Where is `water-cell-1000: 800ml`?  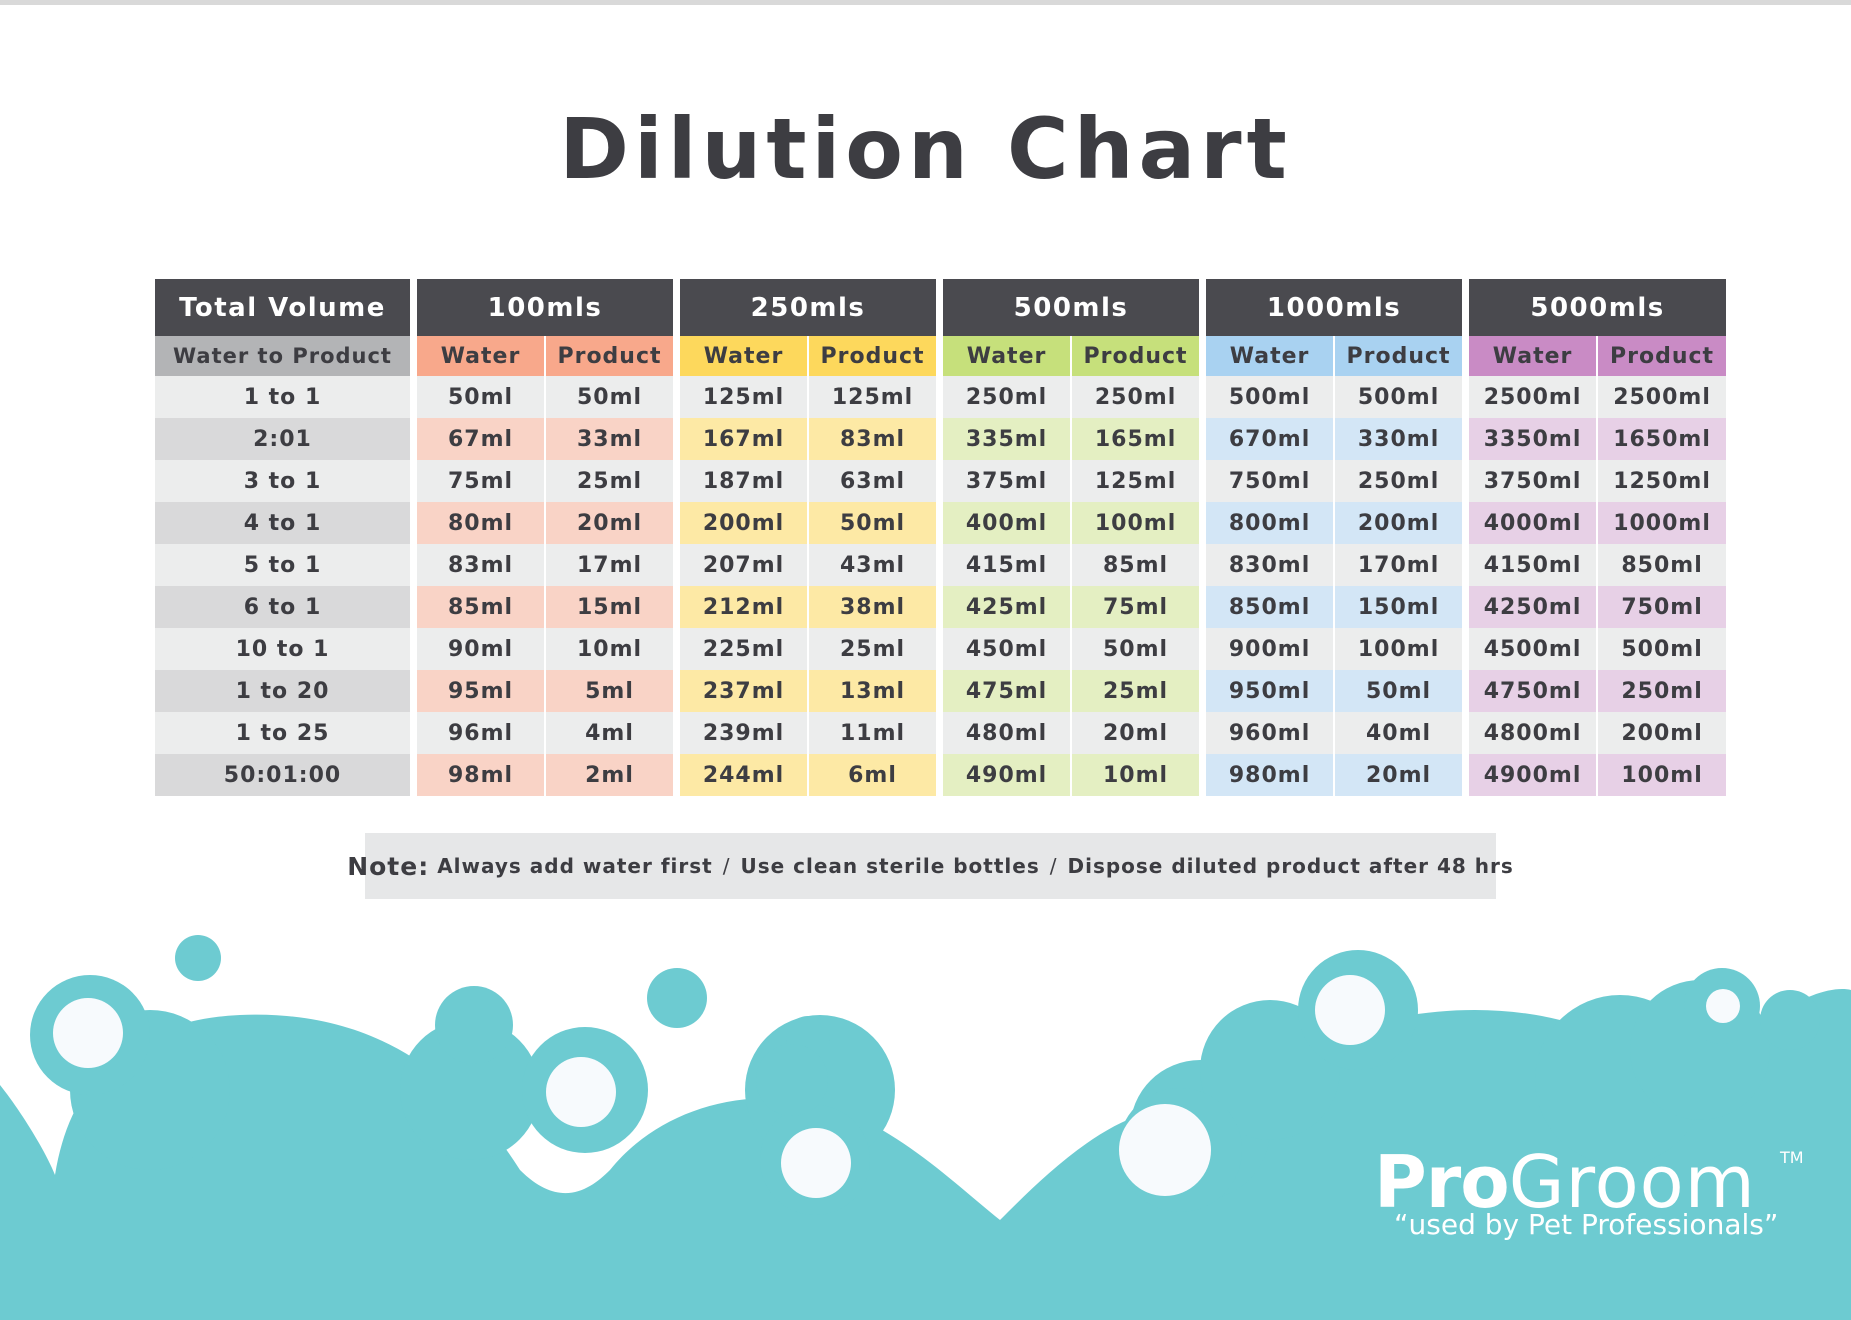
water-cell-1000: 800ml is located at coordinates (1271, 523).